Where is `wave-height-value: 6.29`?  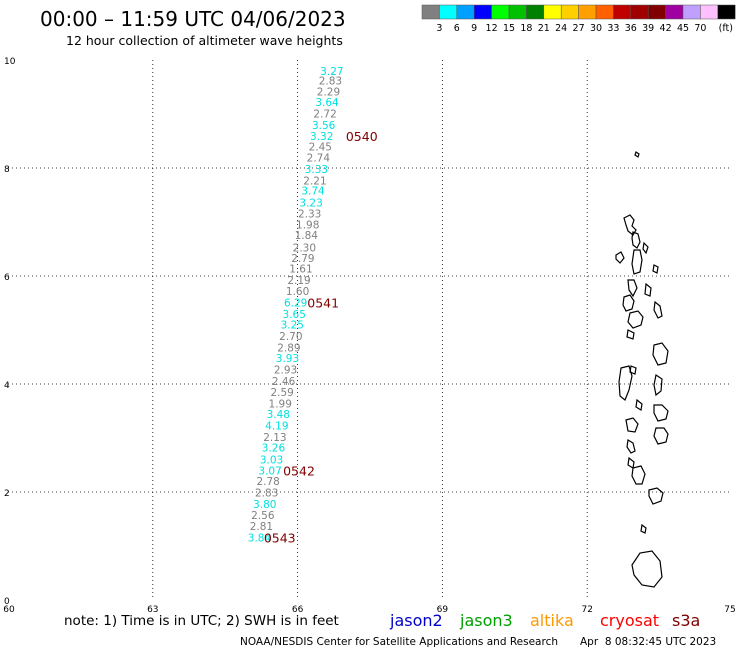
wave-height-value: 6.29 is located at coordinates (295, 303).